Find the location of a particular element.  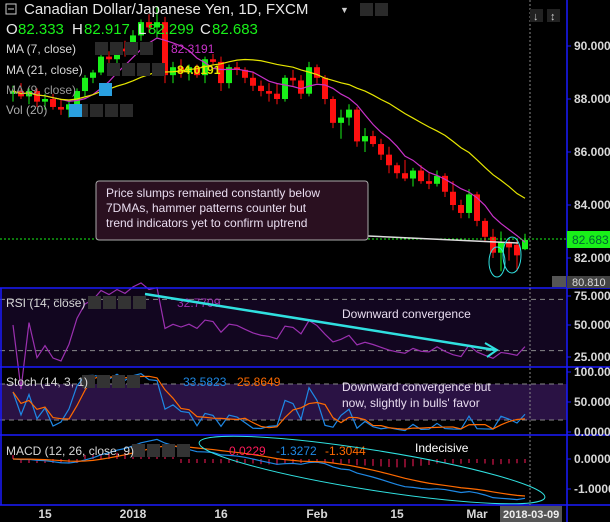

legend-stoch: Stoch (14, 3, 1) is located at coordinates (47, 382).